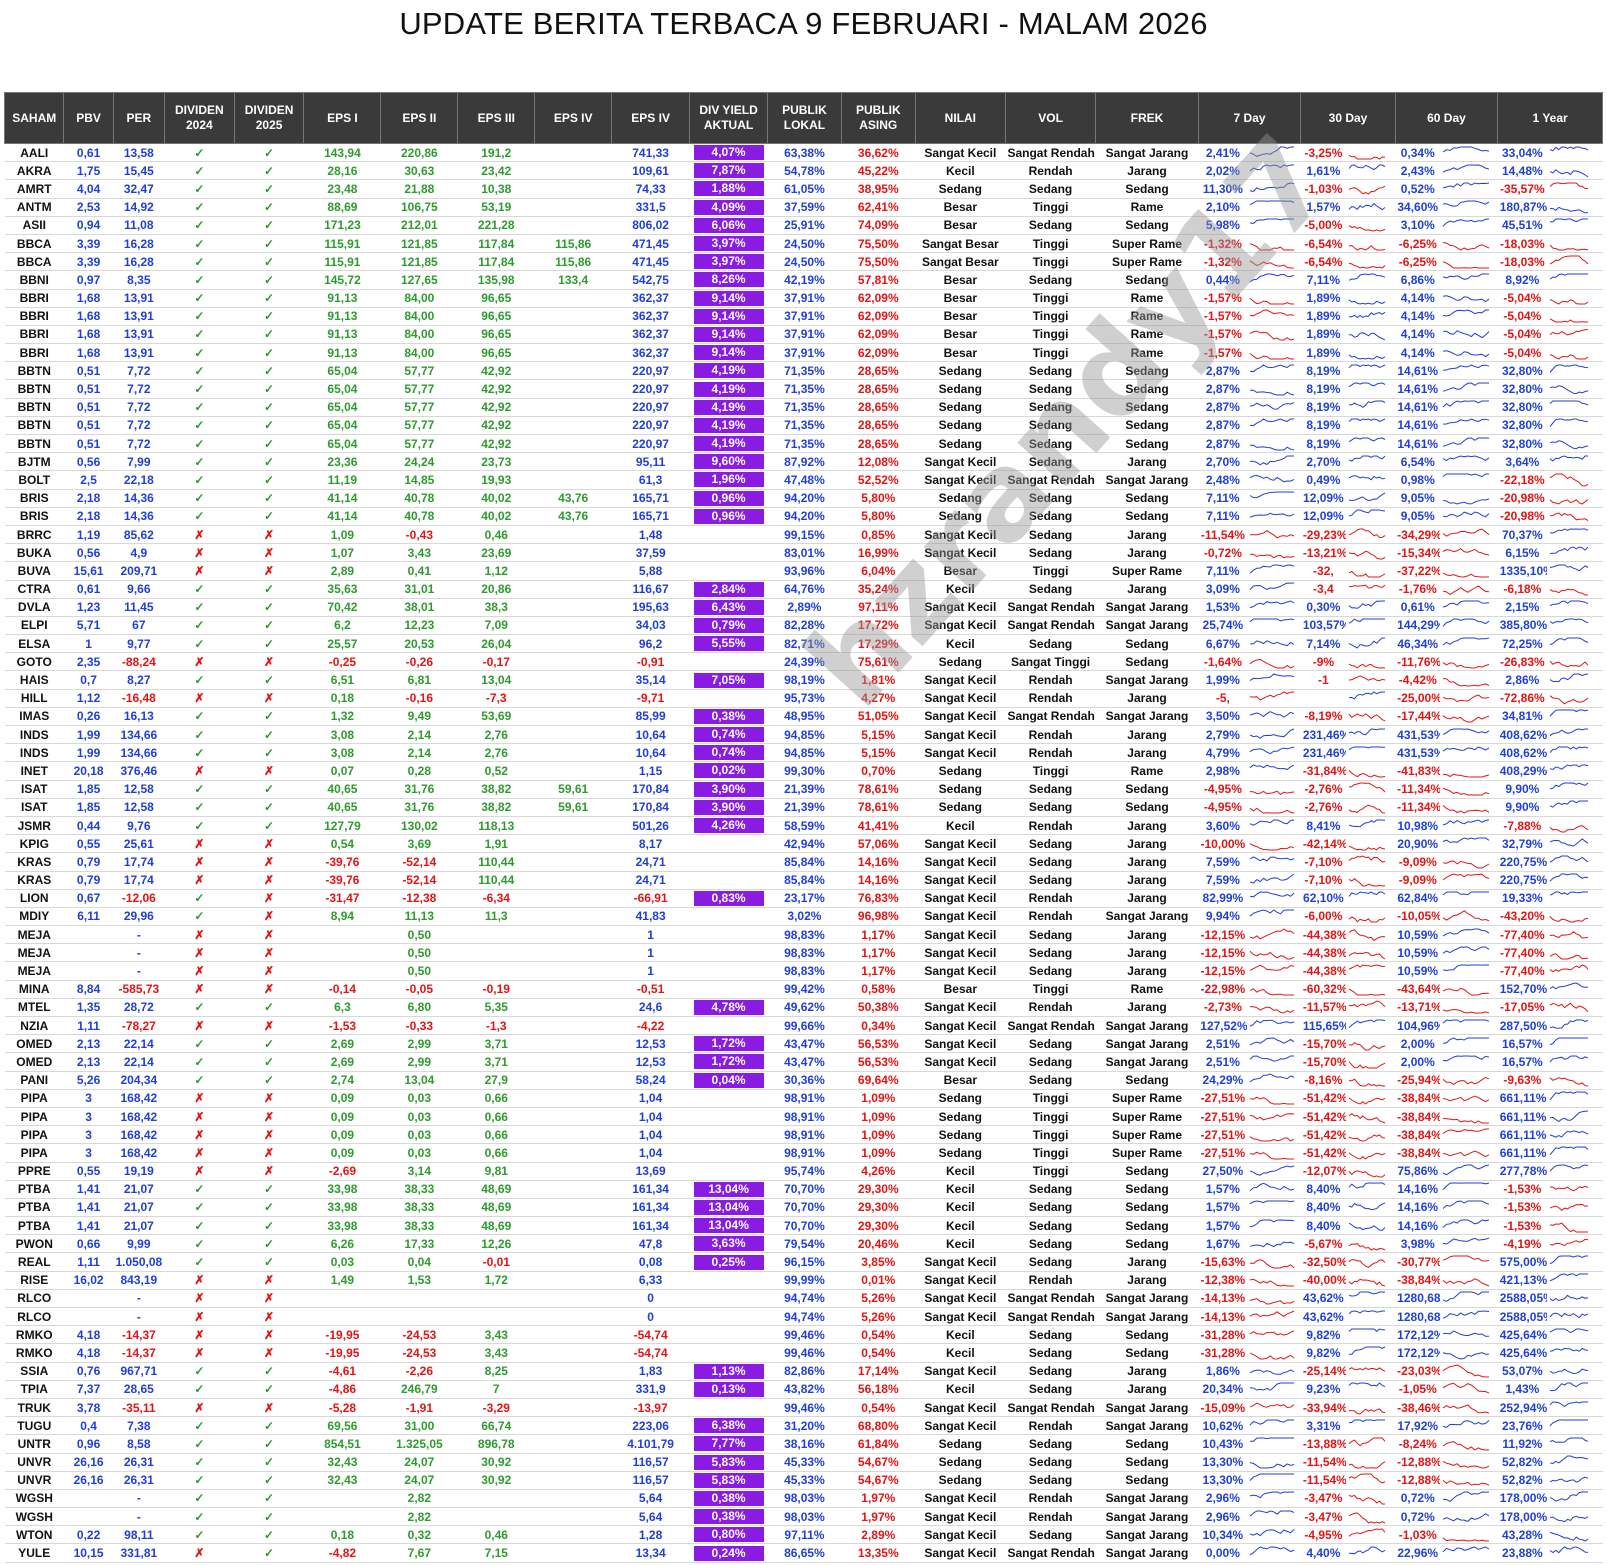  What do you see at coordinates (1147, 571) in the screenshot?
I see `category-cell: Super Rame` at bounding box center [1147, 571].